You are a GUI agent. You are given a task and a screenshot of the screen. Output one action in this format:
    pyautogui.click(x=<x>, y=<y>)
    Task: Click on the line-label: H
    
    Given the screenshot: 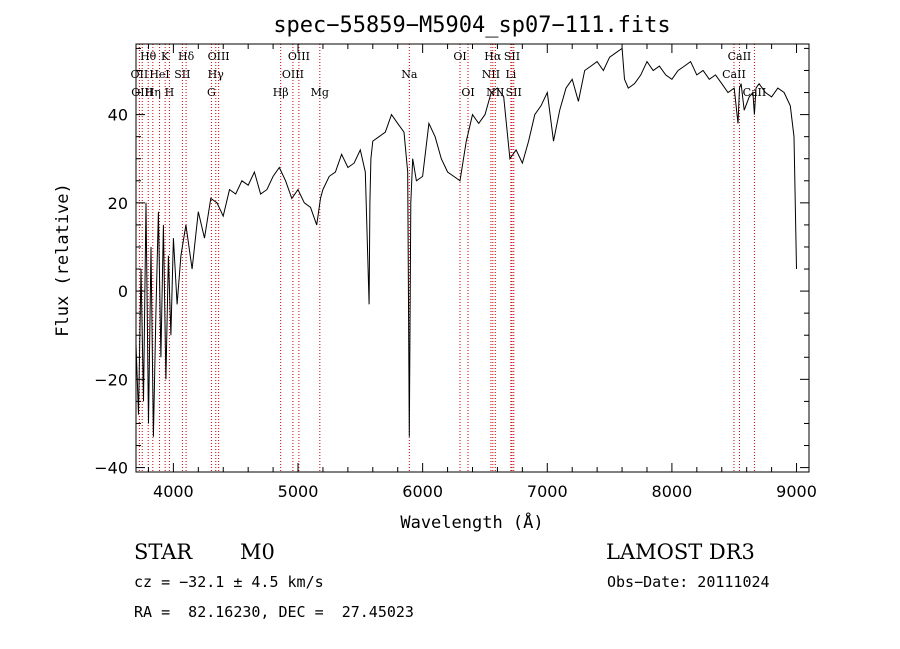 What is the action you would take?
    pyautogui.click(x=170, y=92)
    